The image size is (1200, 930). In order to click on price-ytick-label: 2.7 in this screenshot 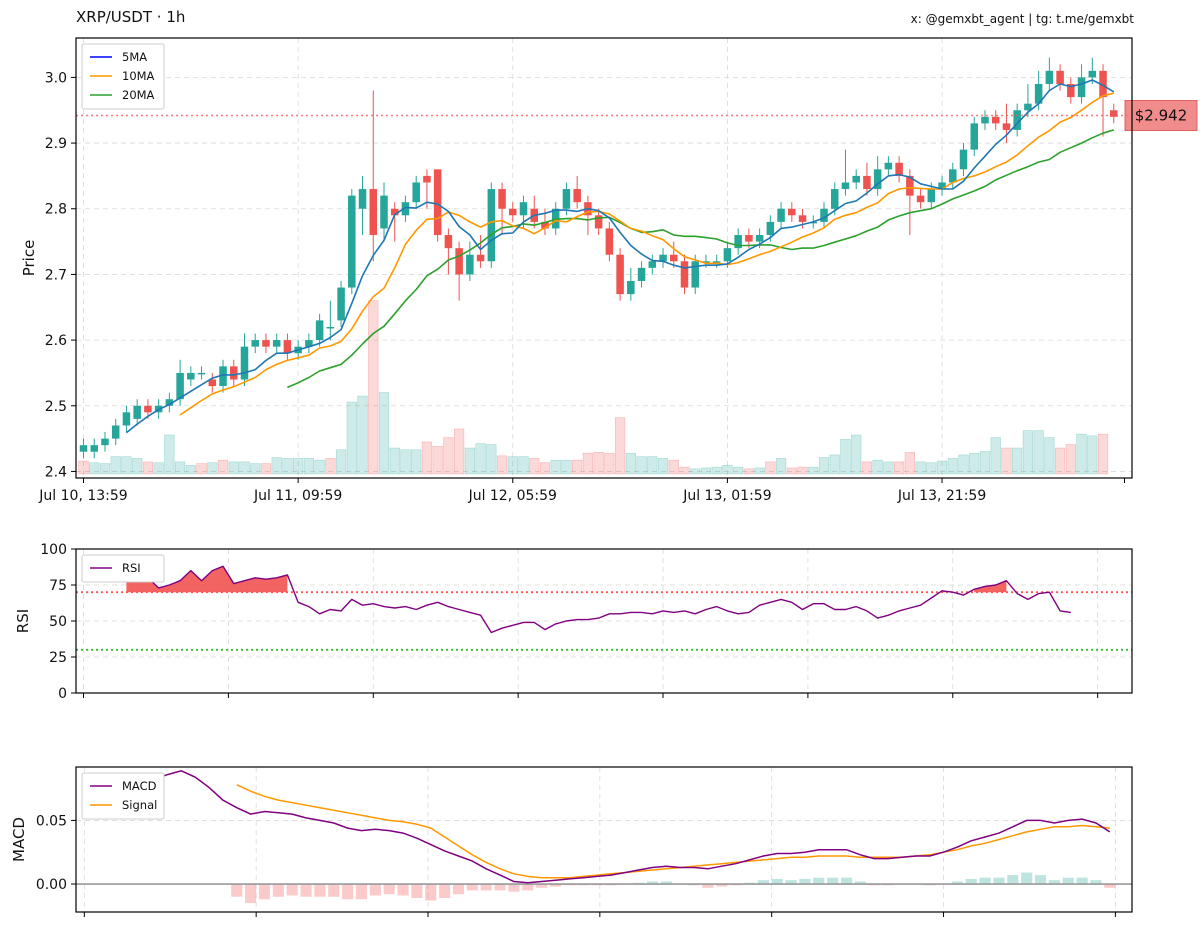, I will do `click(56, 275)`.